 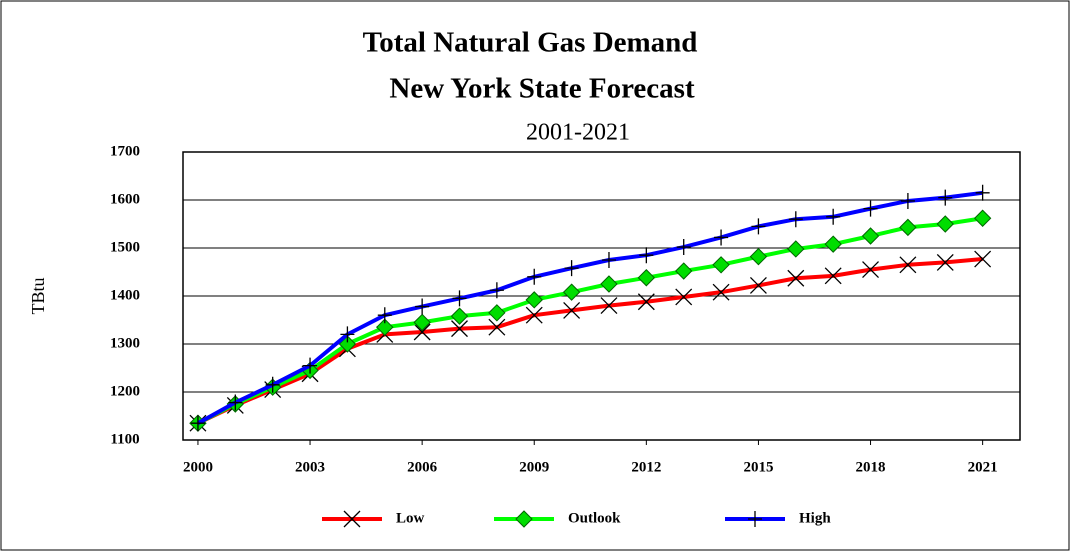 I want to click on x-tick-label: 2021, so click(x=983, y=467).